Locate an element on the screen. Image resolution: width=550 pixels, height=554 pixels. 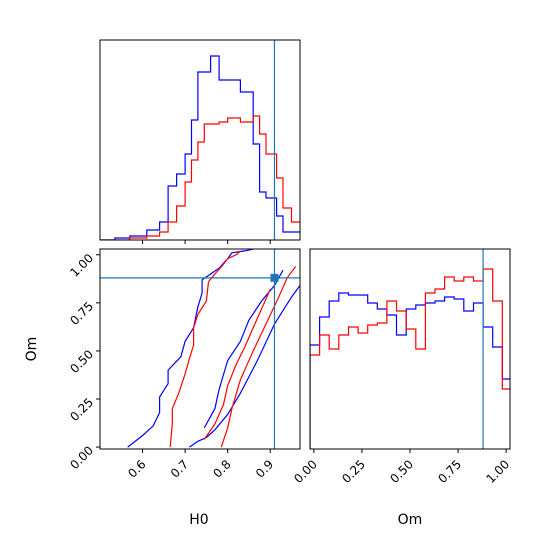
truth-marker is located at coordinates (274, 277).